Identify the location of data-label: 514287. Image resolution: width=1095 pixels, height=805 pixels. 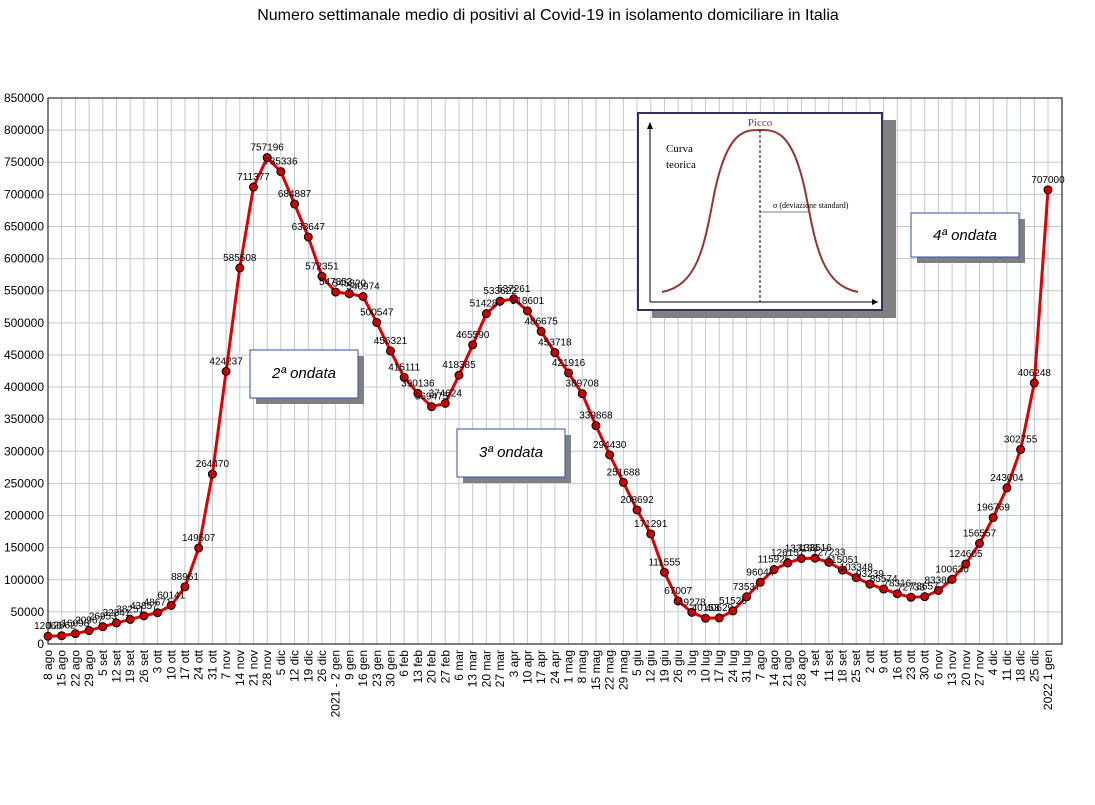
(487, 304).